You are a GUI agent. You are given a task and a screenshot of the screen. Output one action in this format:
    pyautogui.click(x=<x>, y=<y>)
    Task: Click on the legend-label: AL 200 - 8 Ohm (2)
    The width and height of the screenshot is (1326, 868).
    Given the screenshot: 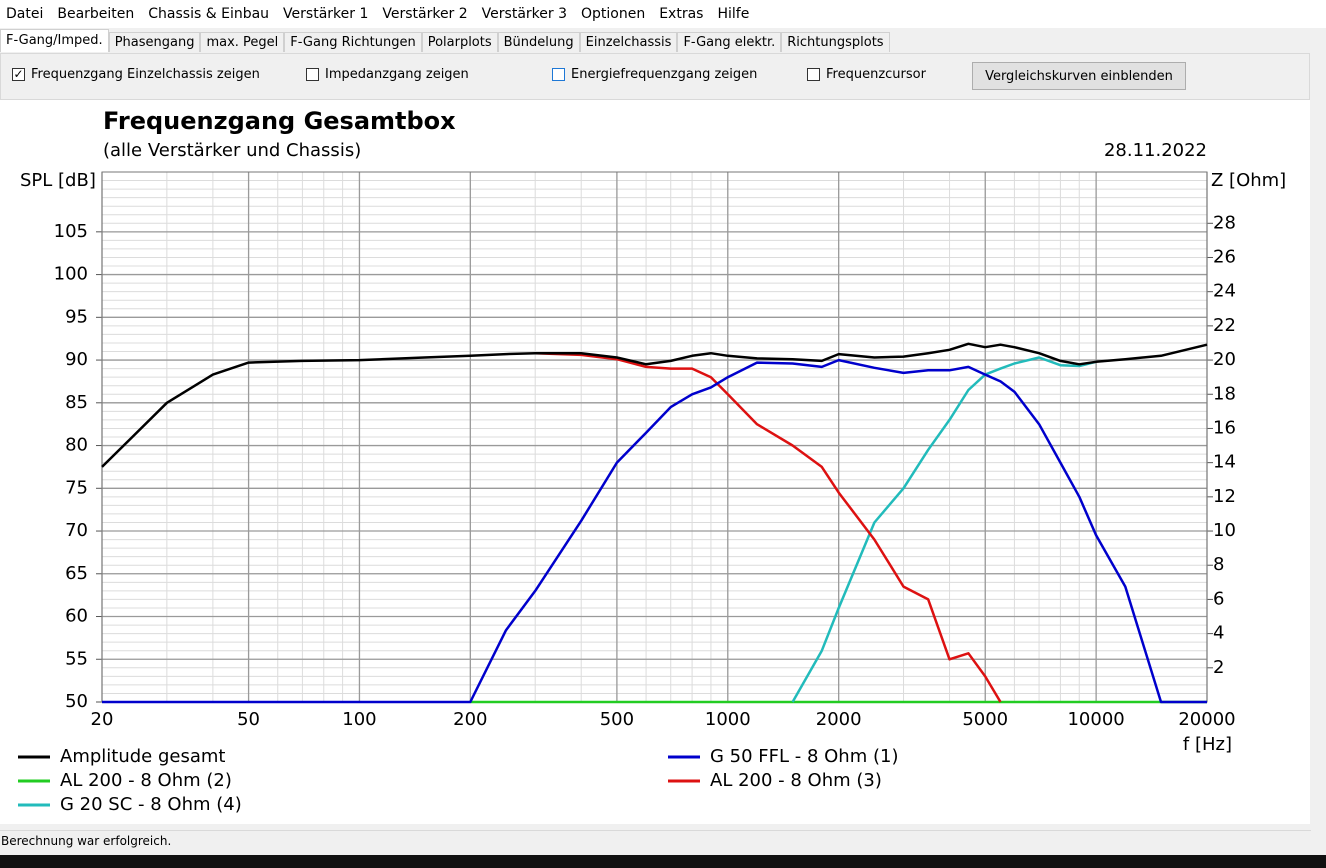 What is the action you would take?
    pyautogui.click(x=146, y=780)
    